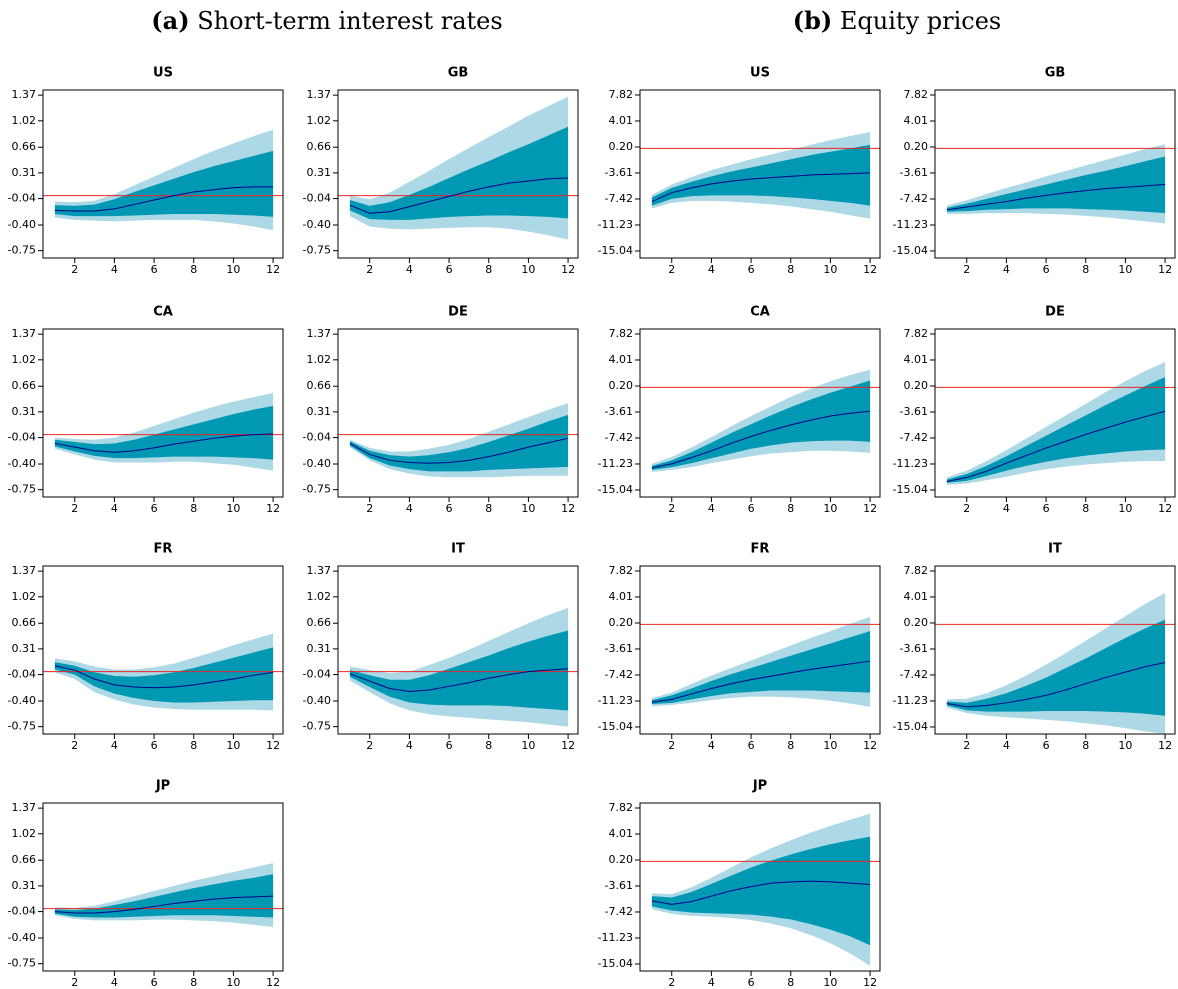  Describe the element at coordinates (163, 312) in the screenshot. I see `chart-title: CA` at that location.